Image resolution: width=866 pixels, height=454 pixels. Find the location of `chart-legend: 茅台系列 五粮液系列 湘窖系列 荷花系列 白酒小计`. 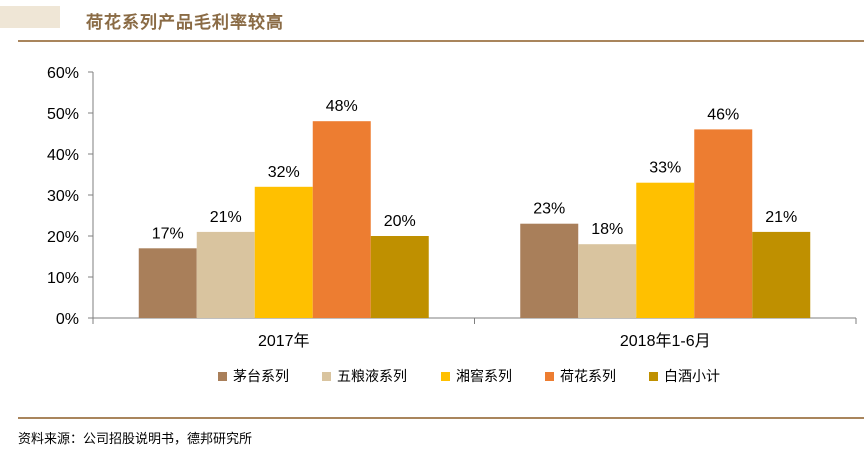

chart-legend: 茅台系列 五粮液系列 湘窖系列 荷花系列 白酒小计 is located at coordinates (469, 376).